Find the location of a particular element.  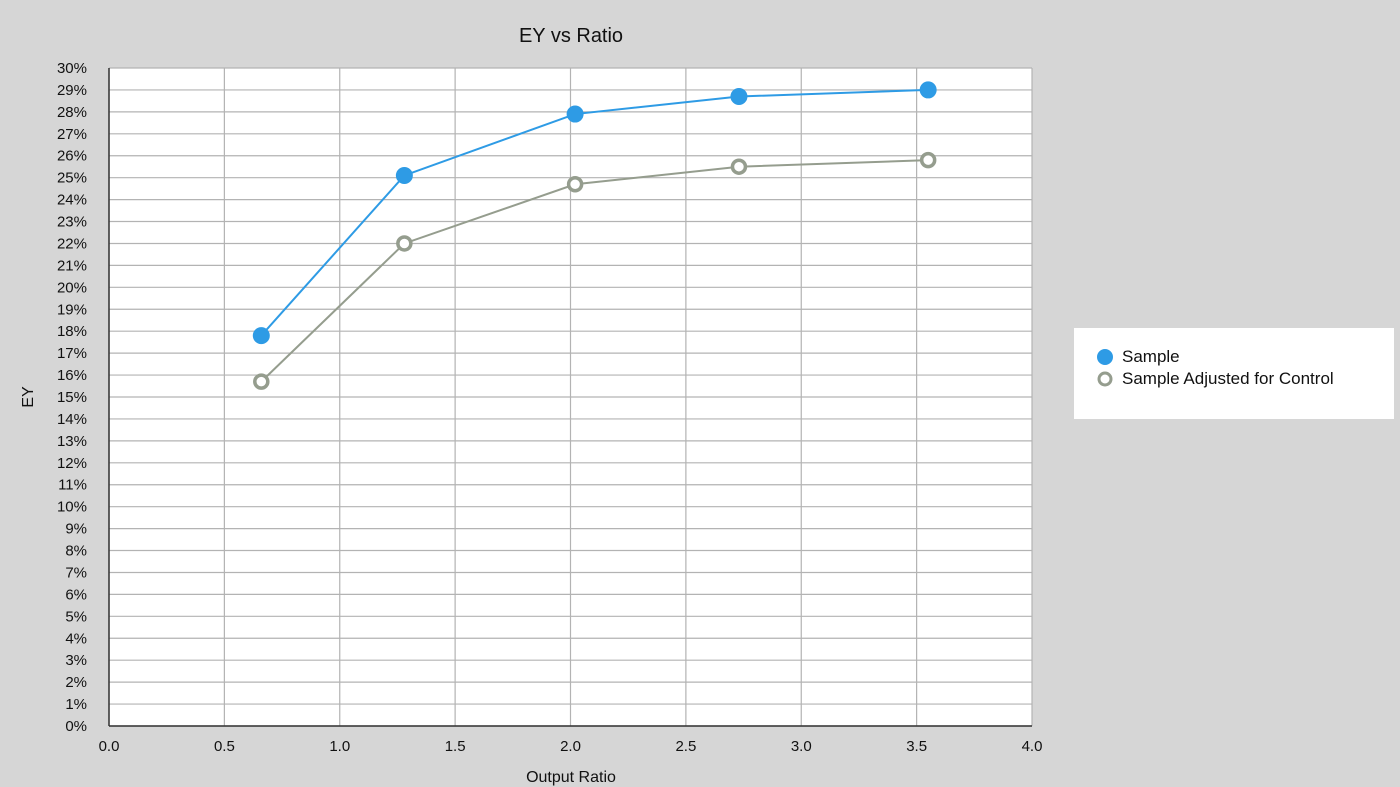

x-tick-label: 0.5 is located at coordinates (224, 746).